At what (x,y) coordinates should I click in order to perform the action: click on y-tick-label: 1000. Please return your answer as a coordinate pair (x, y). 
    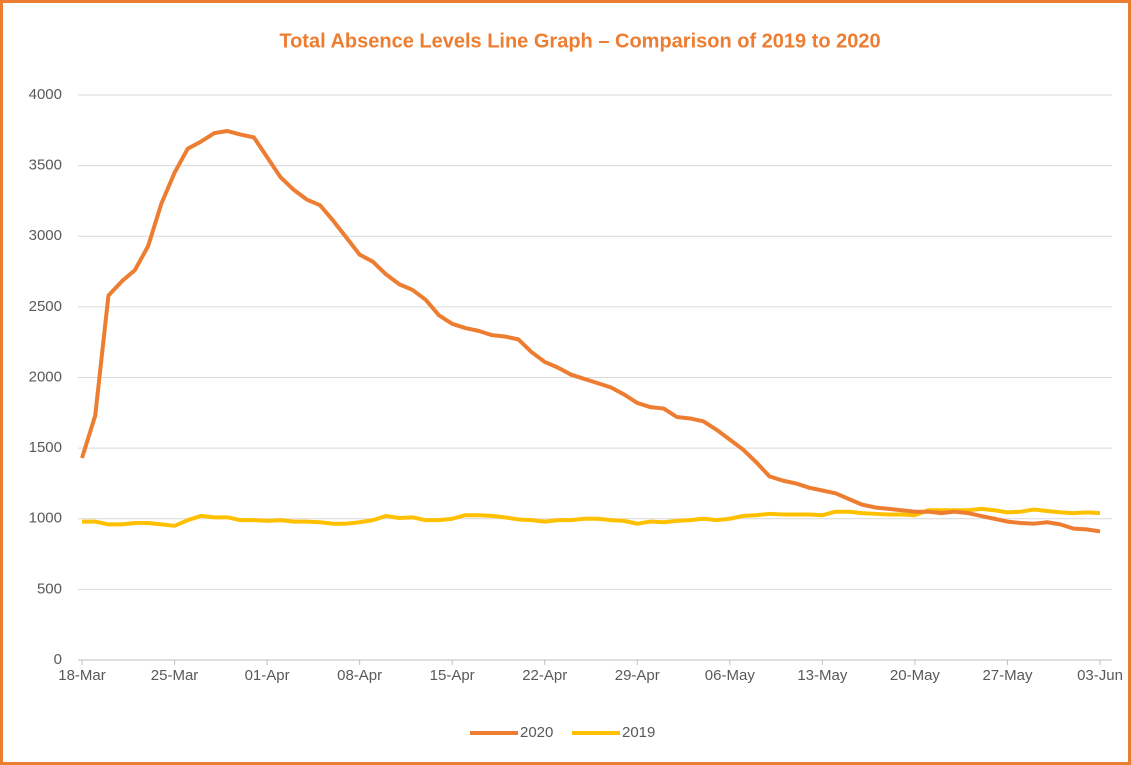
    Looking at the image, I should click on (45, 518).